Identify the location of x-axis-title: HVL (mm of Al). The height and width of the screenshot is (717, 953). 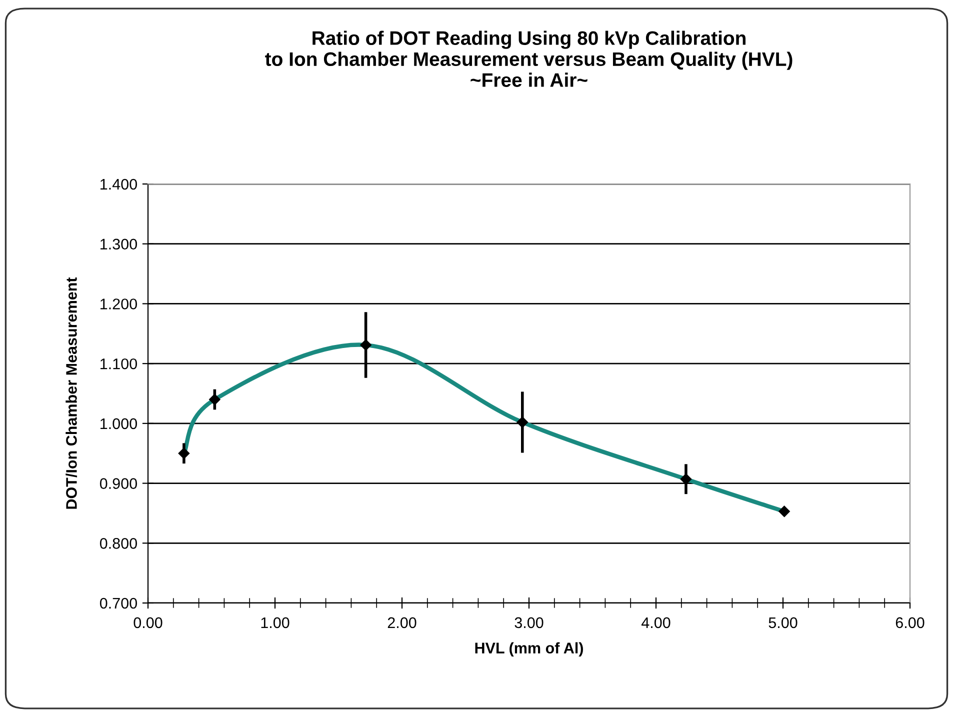
(529, 649).